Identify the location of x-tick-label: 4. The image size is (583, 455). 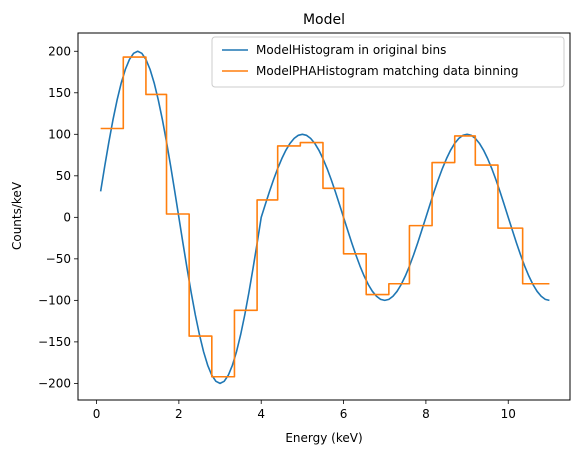
(261, 414).